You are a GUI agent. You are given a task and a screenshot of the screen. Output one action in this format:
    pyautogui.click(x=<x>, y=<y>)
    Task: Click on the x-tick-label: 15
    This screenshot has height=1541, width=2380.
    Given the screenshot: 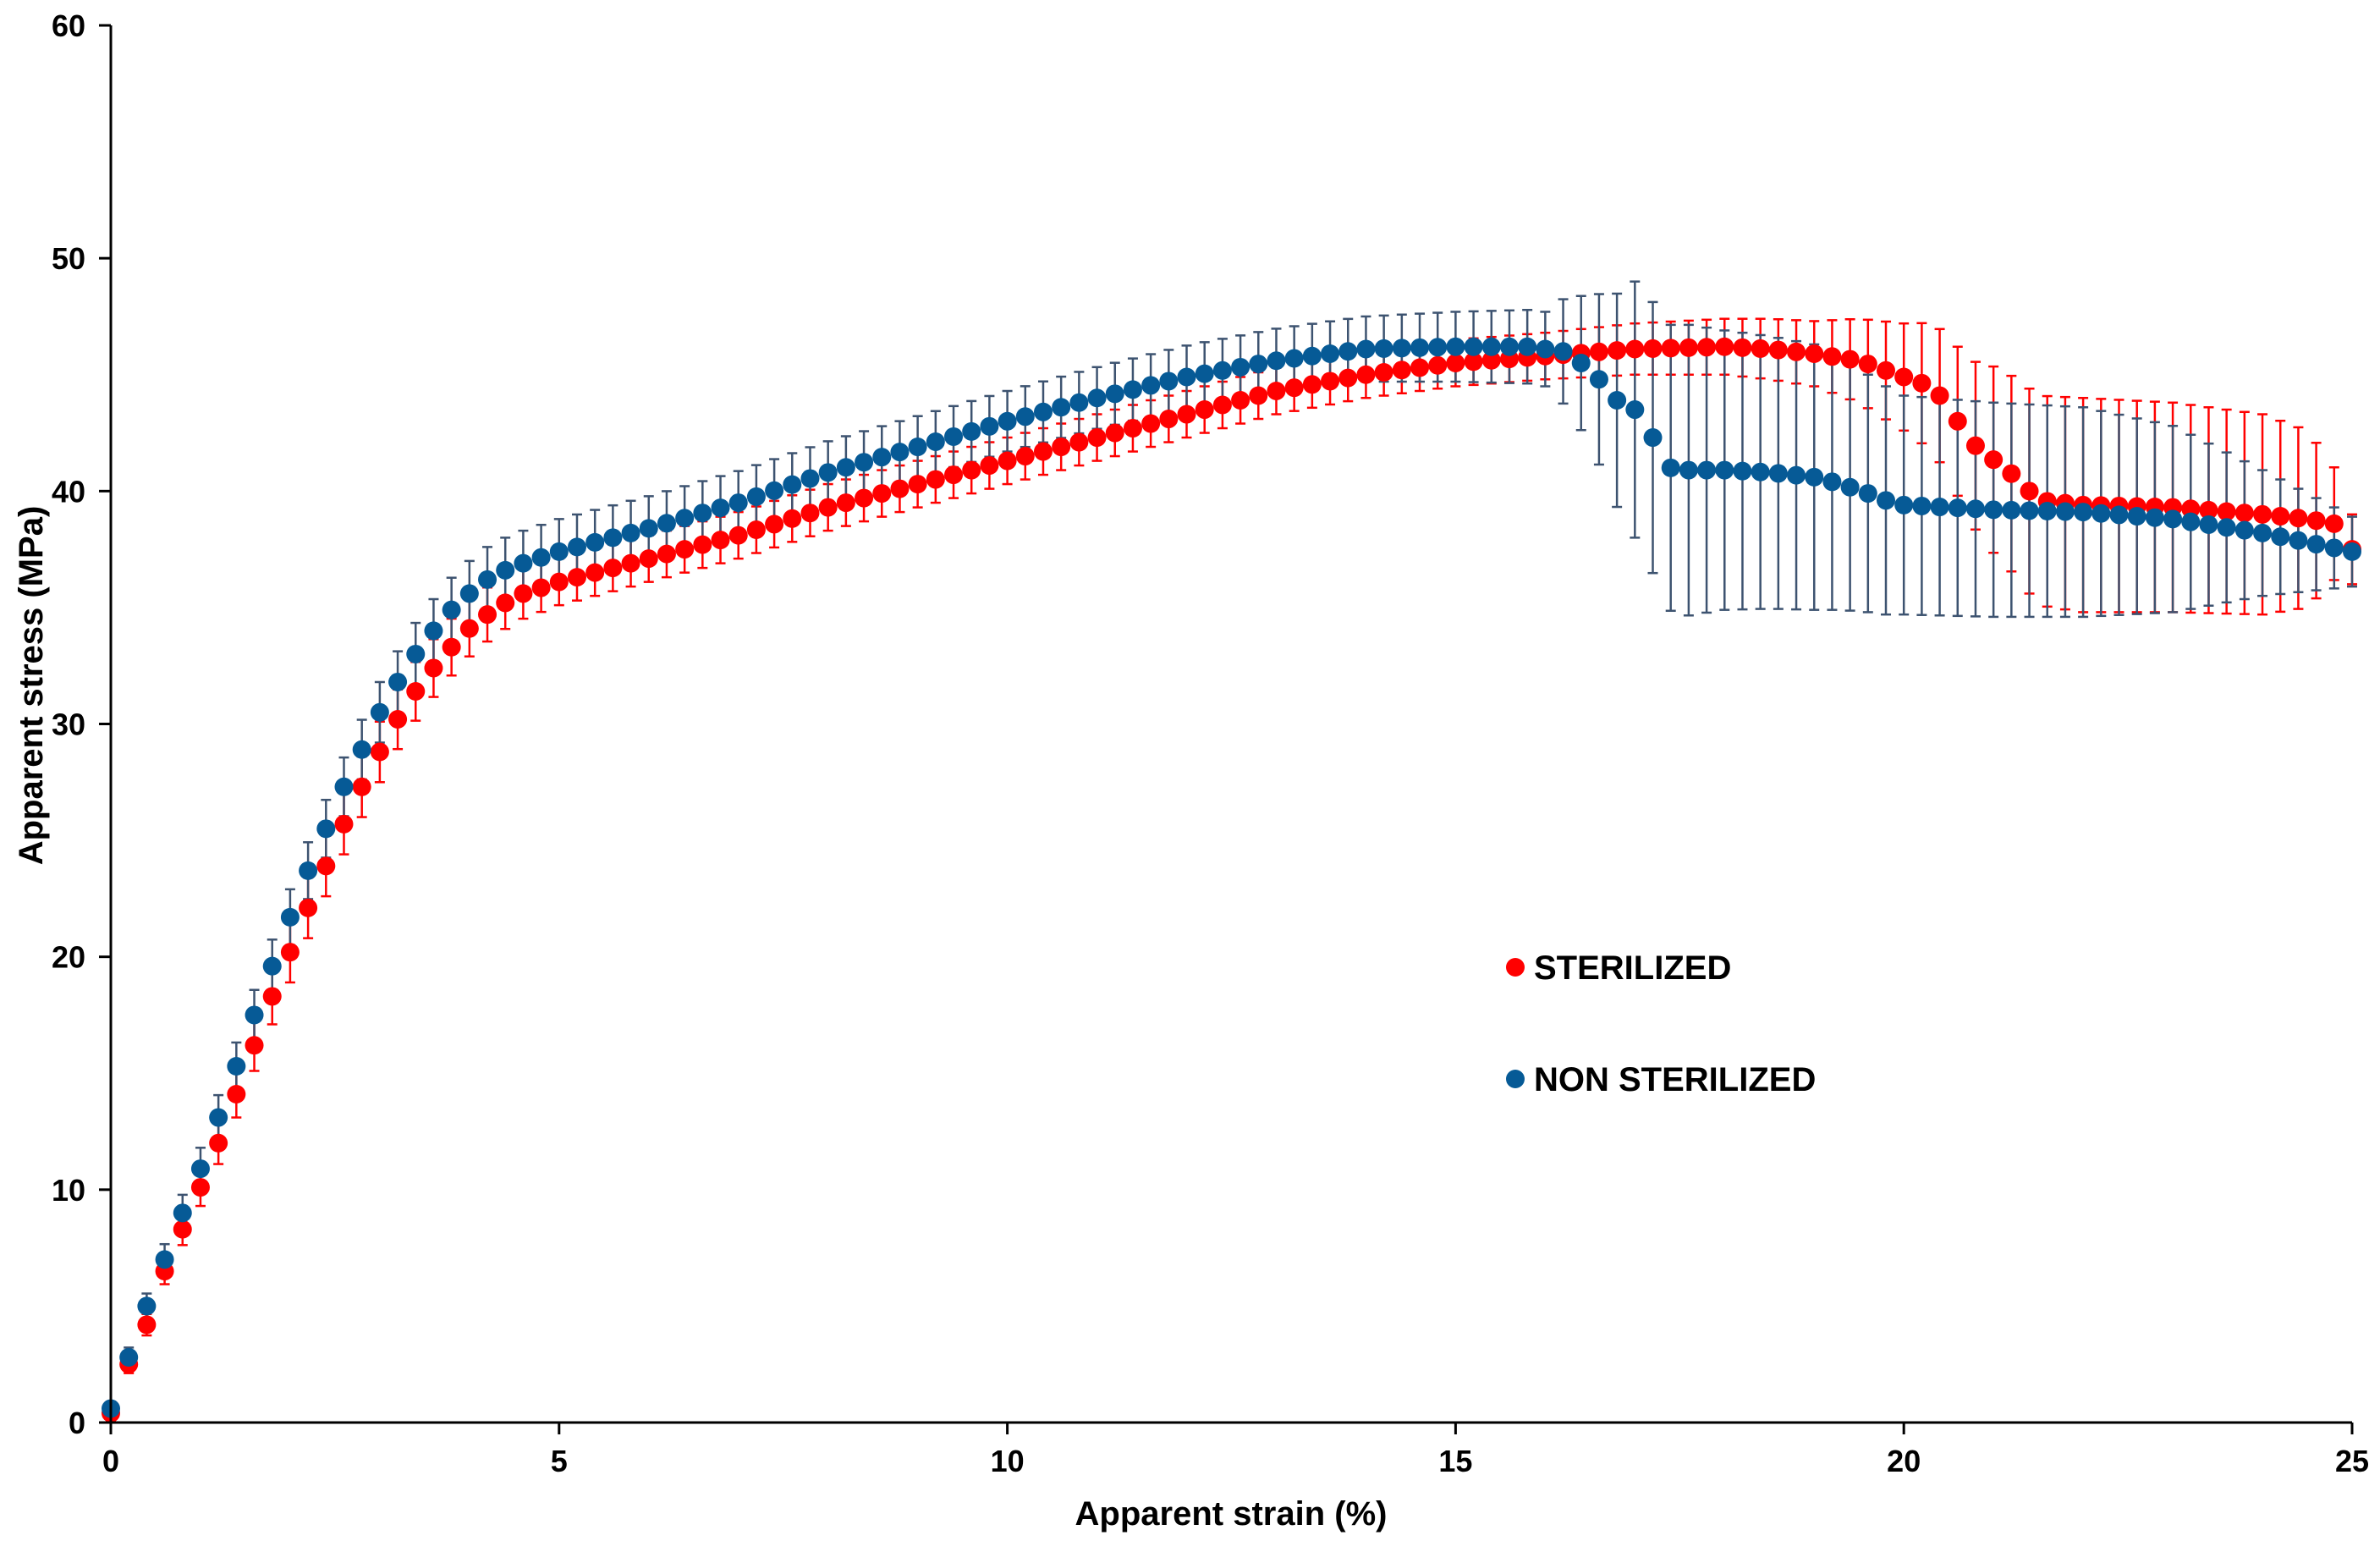 What is the action you would take?
    pyautogui.click(x=1455, y=1461)
    